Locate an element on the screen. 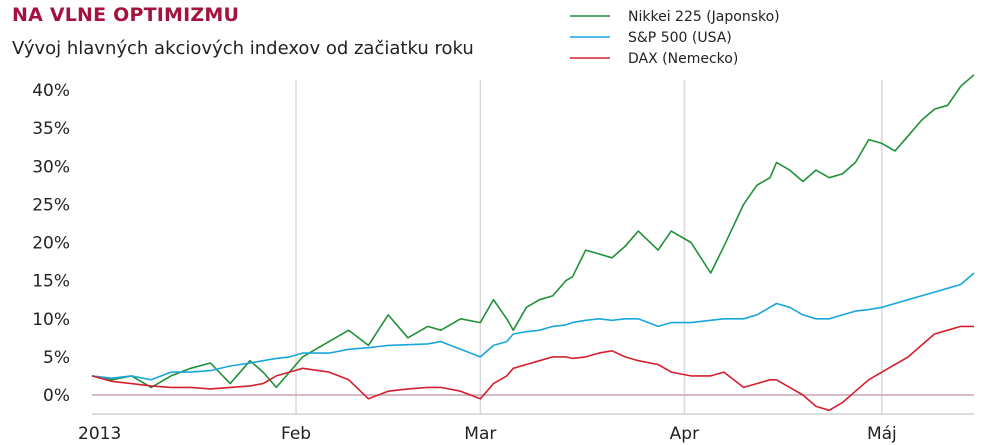  legend-label: DAX (Nemecko) is located at coordinates (683, 59).